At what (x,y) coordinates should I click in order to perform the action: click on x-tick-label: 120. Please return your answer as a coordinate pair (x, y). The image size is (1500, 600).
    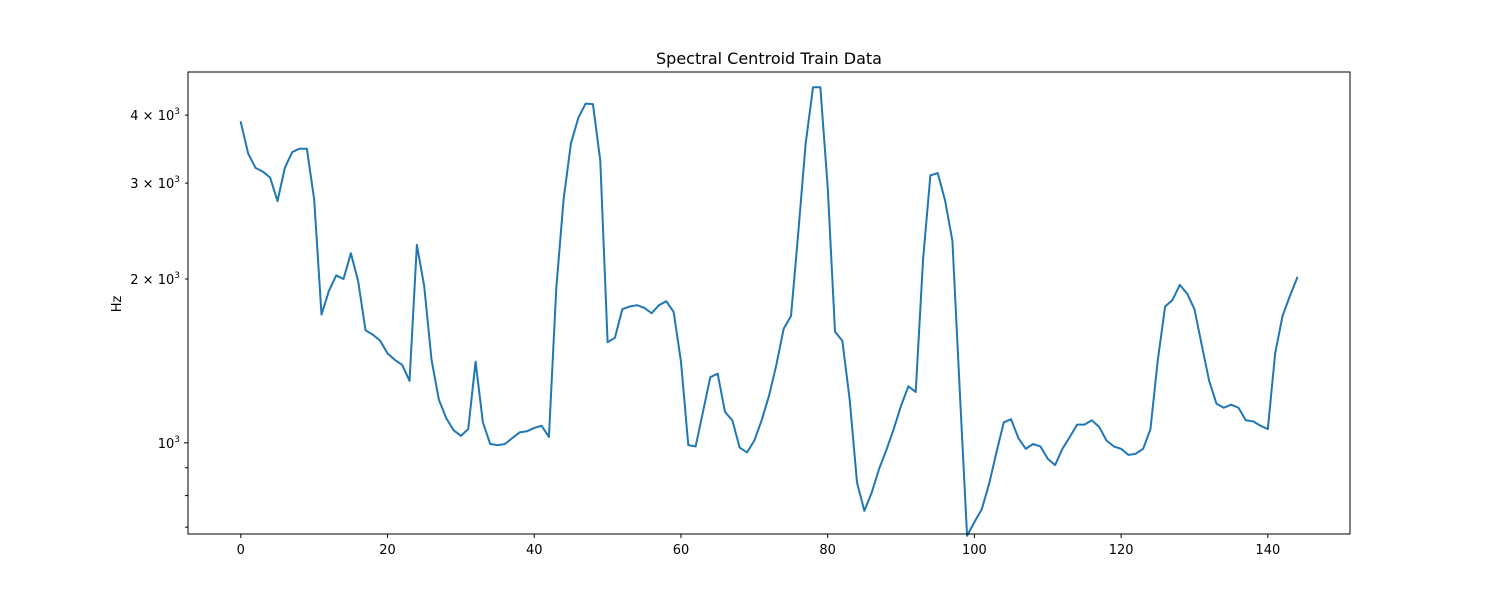
    Looking at the image, I should click on (1121, 550).